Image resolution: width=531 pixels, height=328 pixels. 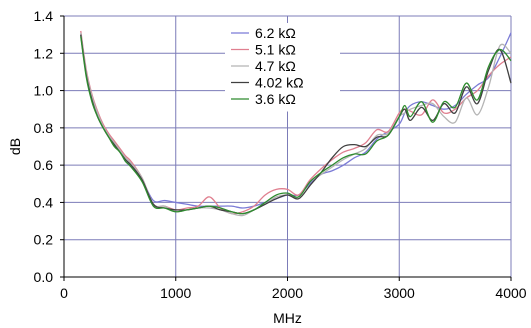 I want to click on y-tick-label: 1.0, so click(x=44, y=91).